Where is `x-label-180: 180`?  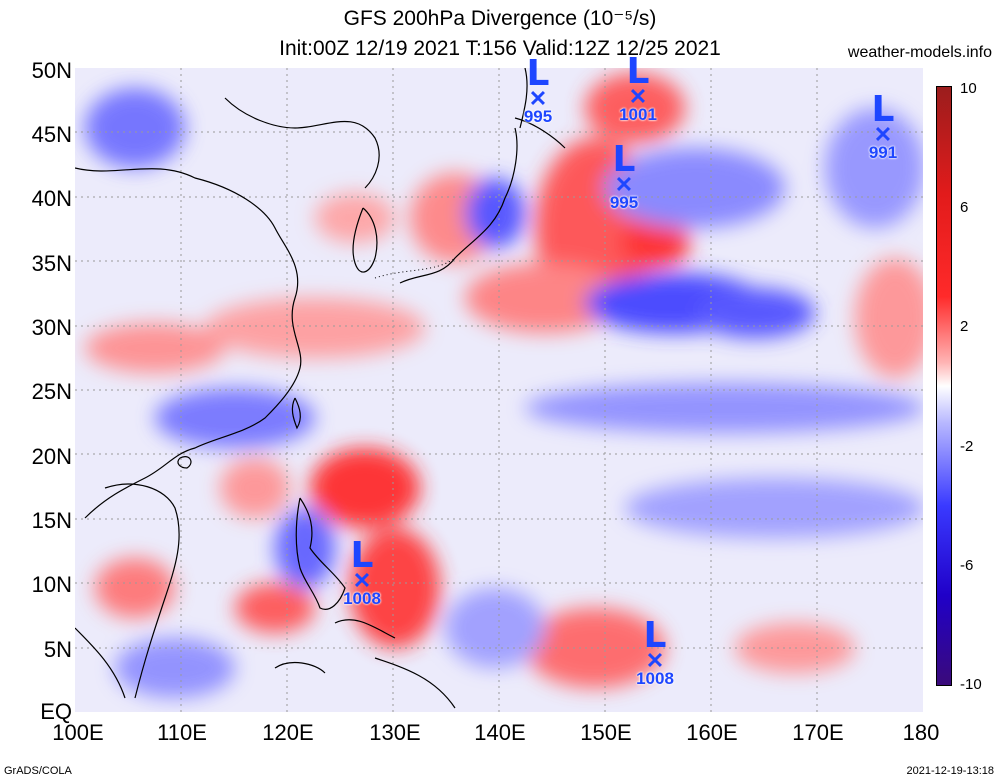
x-label-180: 180 is located at coordinates (921, 732).